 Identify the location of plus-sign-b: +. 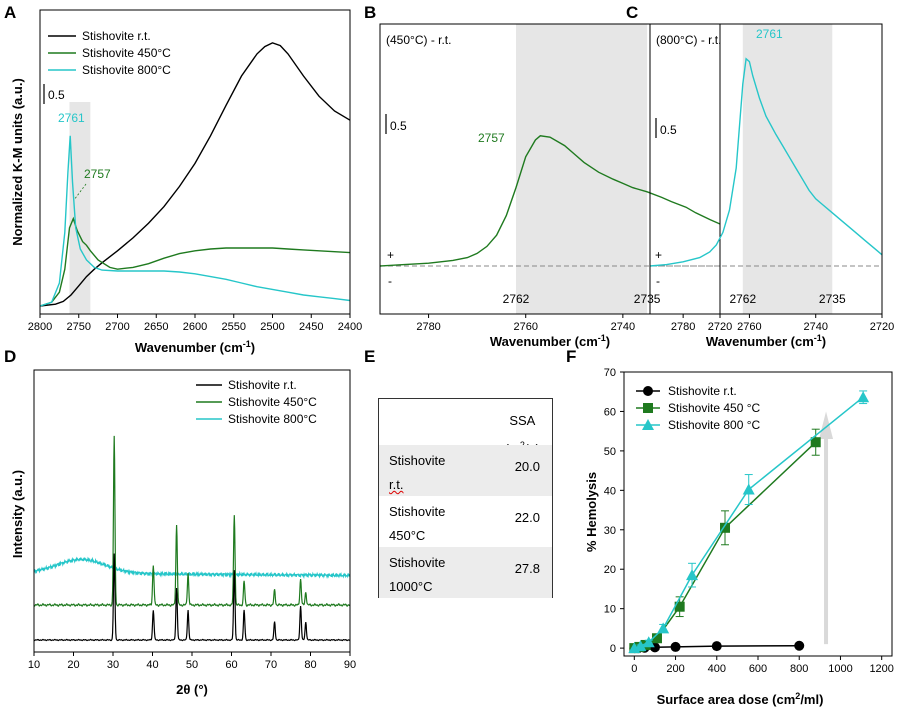
(390, 255).